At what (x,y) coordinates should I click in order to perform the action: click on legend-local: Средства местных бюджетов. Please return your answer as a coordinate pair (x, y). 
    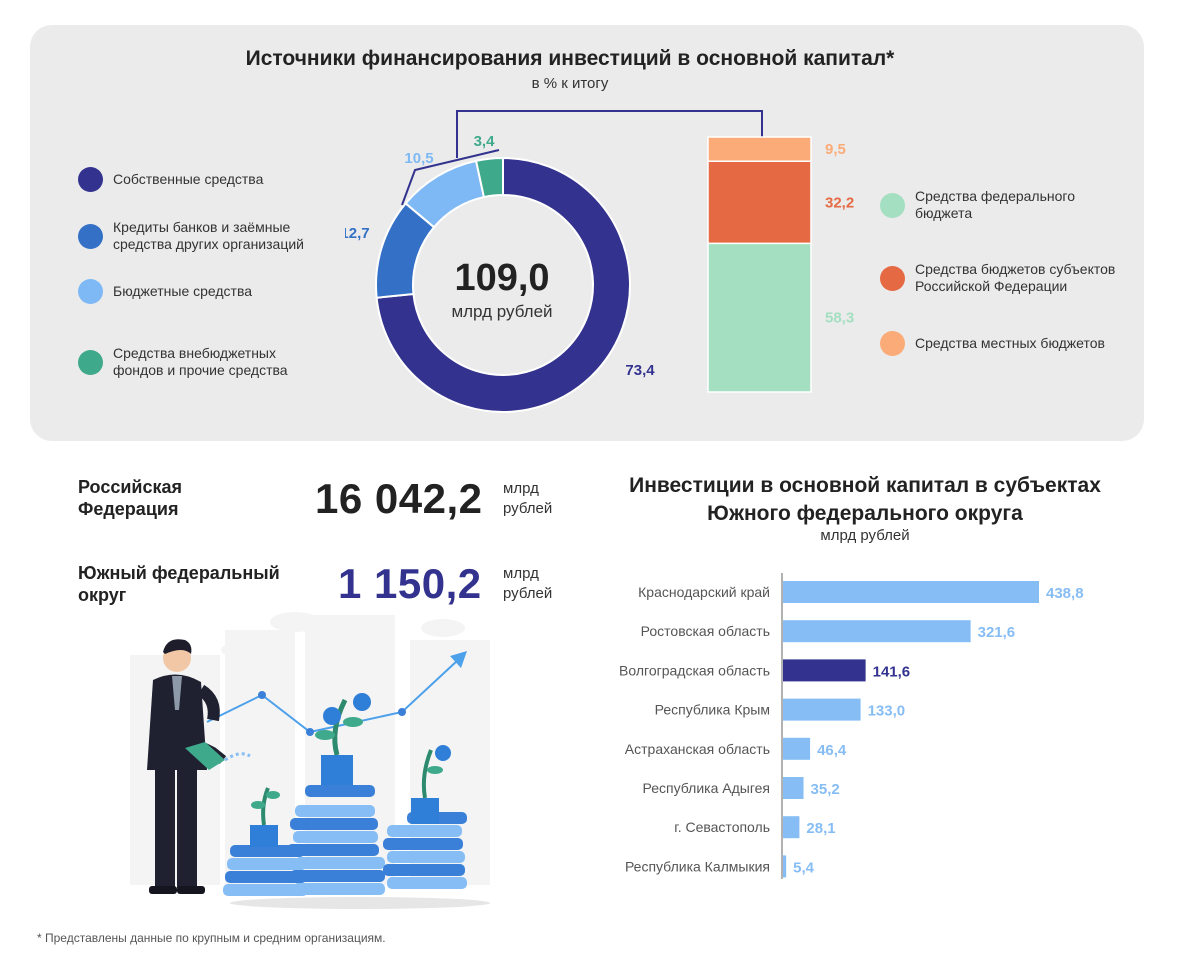
    Looking at the image, I should click on (1005, 343).